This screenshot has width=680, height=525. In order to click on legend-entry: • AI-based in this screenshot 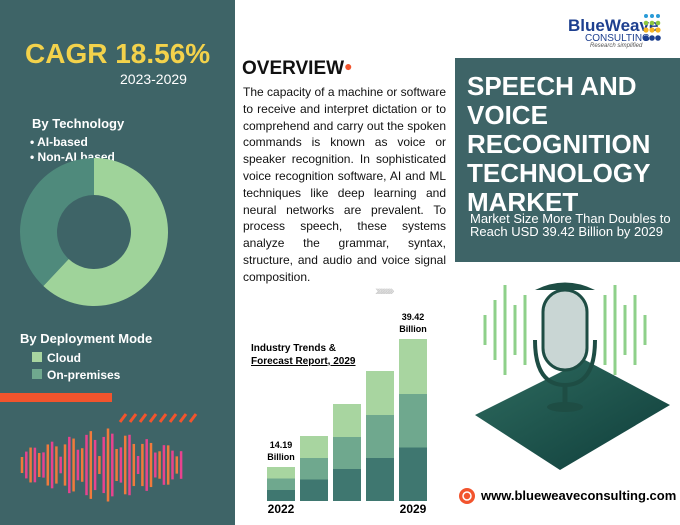, I will do `click(59, 142)`.